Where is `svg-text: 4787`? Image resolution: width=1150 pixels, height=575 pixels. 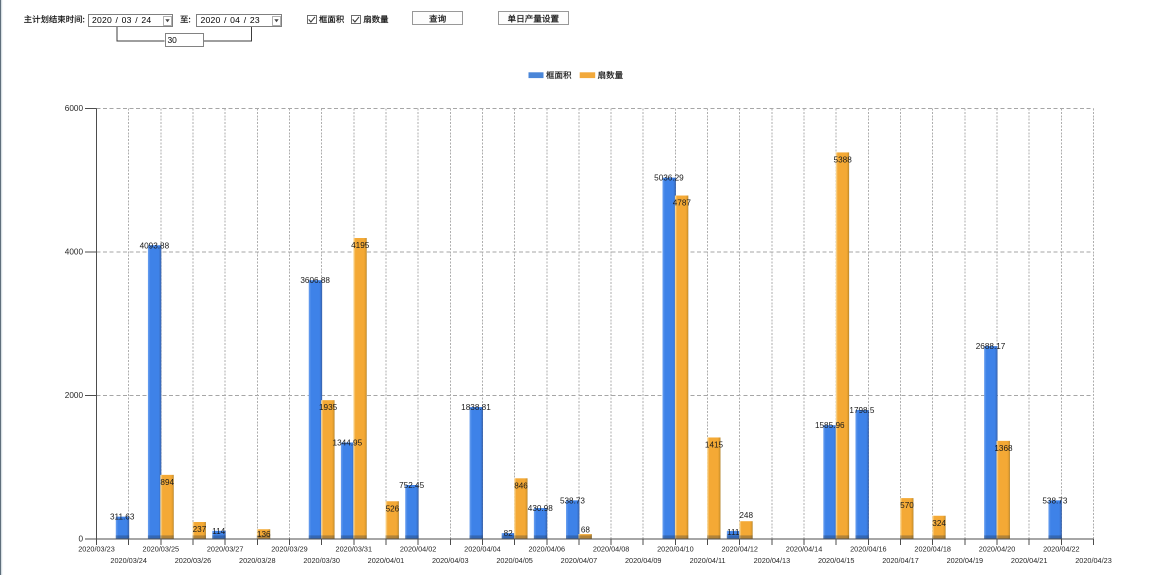 svg-text: 4787 is located at coordinates (682, 203).